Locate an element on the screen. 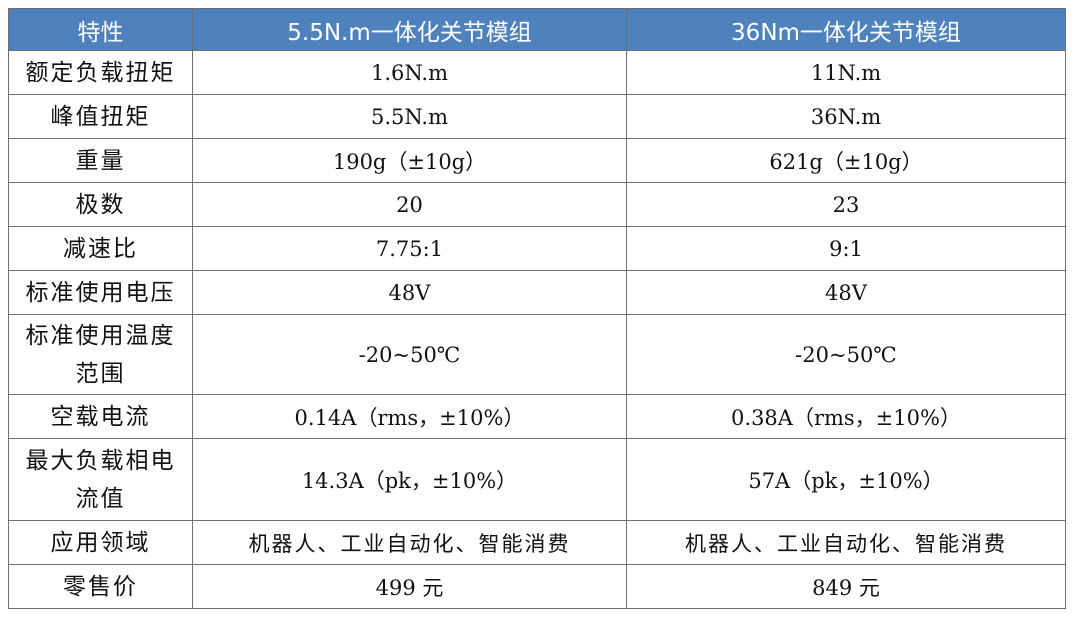 Image resolution: width=1080 pixels, height=632 pixels. feature-cell: 最大负载相电流值 is located at coordinates (100, 479).